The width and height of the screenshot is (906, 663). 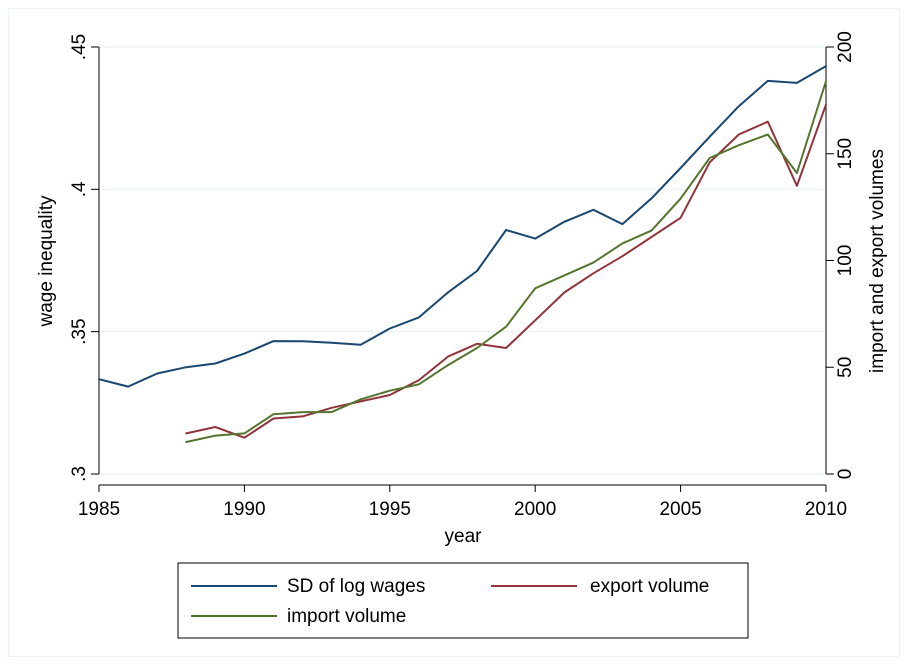 What do you see at coordinates (877, 261) in the screenshot?
I see `y-axis-right-title: import and export volumes` at bounding box center [877, 261].